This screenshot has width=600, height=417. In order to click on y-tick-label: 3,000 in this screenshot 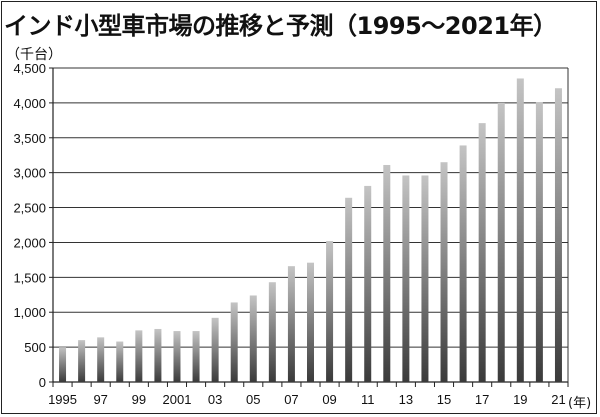, I will do `click(29, 173)`.